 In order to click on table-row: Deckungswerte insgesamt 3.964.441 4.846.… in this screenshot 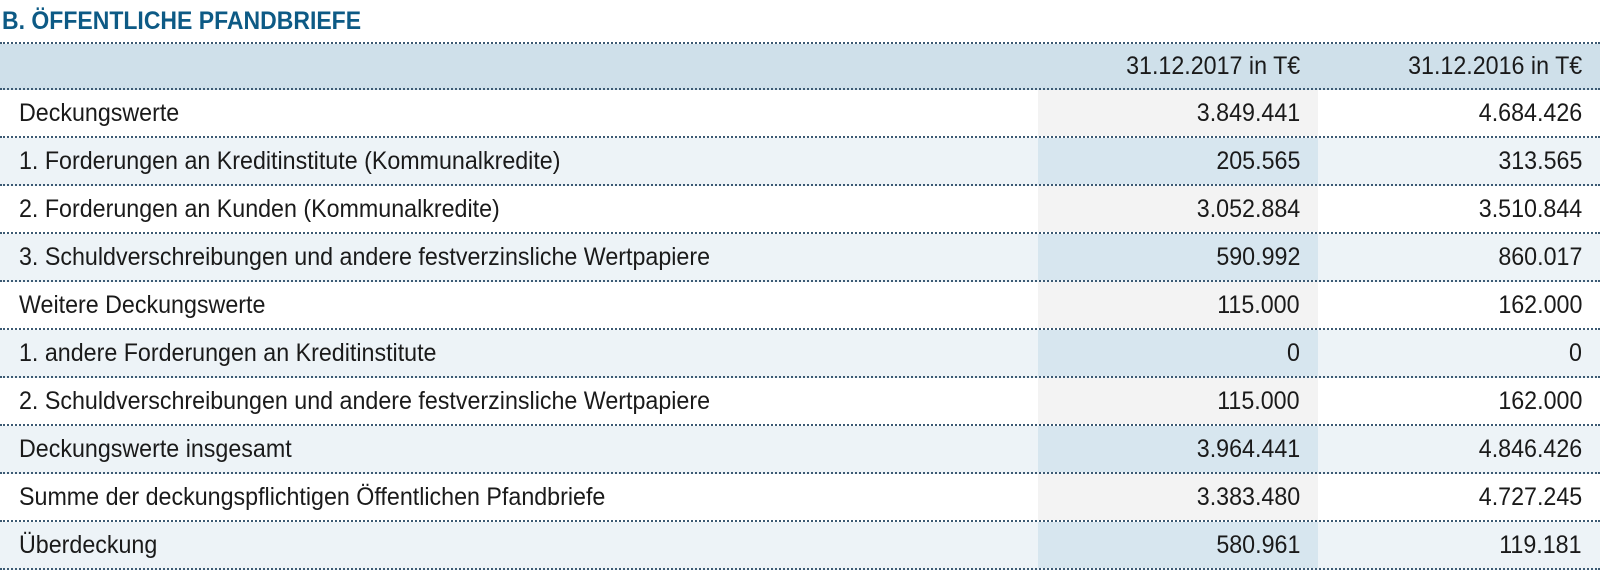, I will do `click(800, 450)`.